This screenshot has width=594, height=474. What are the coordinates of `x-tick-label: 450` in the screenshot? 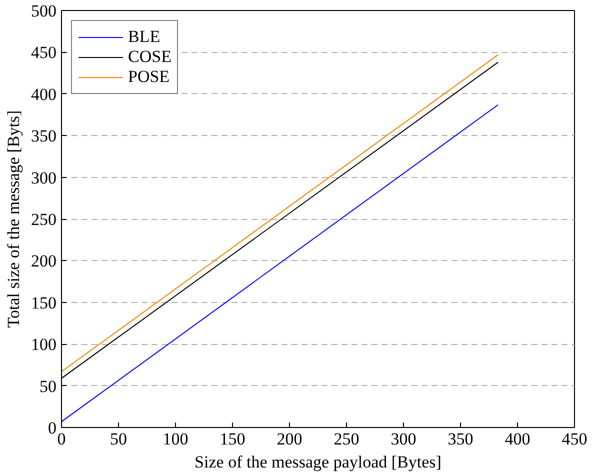 It's located at (575, 439).